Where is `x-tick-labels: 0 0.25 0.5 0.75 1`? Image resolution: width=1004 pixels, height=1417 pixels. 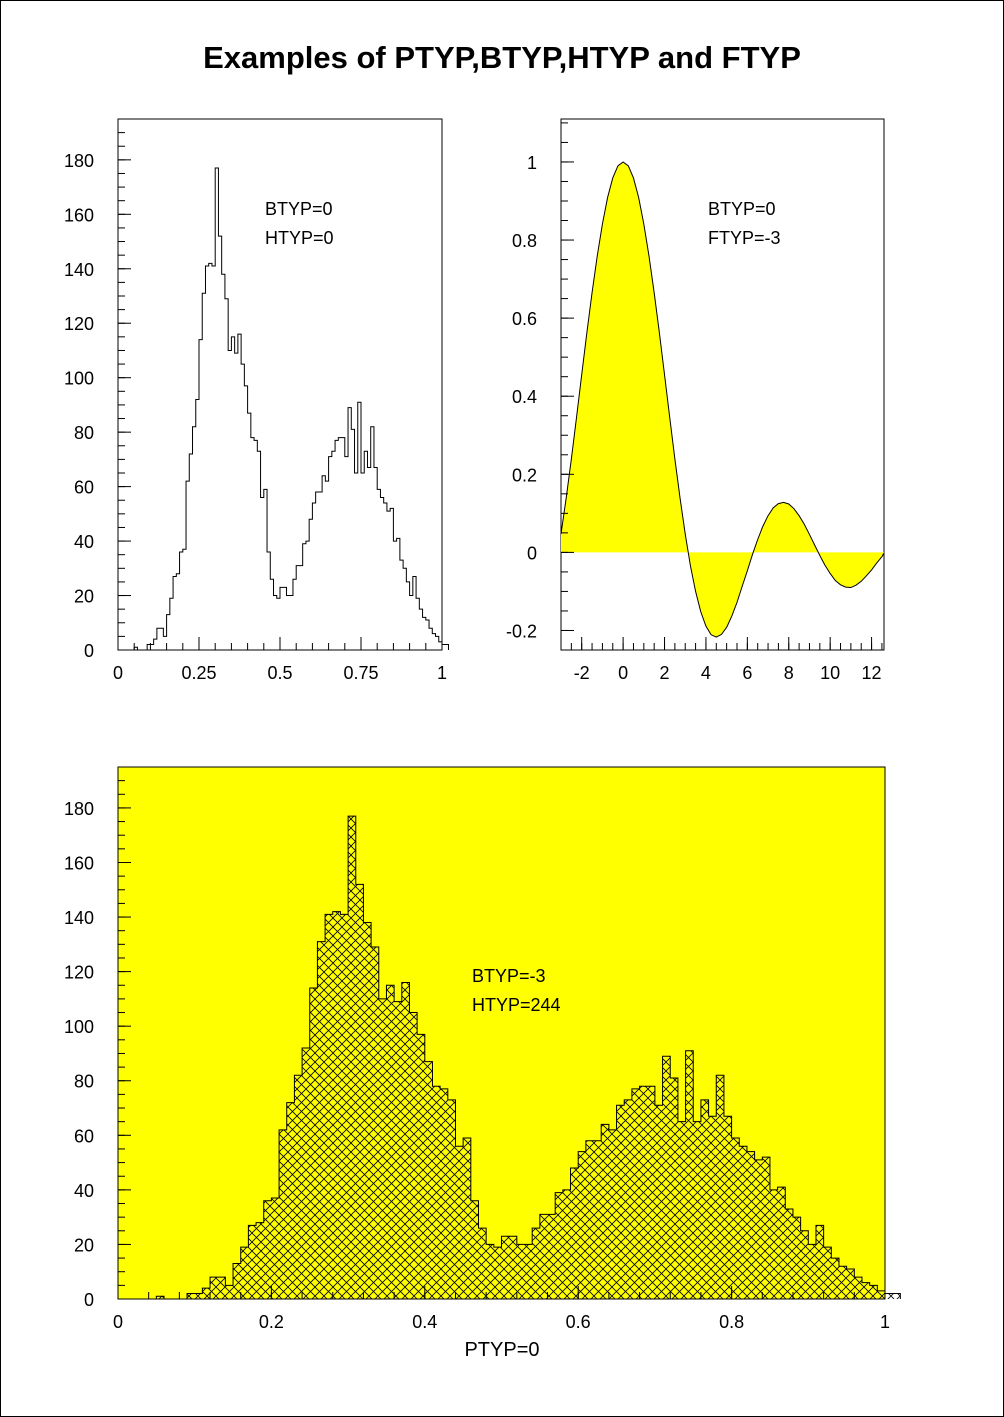 x-tick-labels: 0 0.25 0.5 0.75 1 is located at coordinates (280, 673).